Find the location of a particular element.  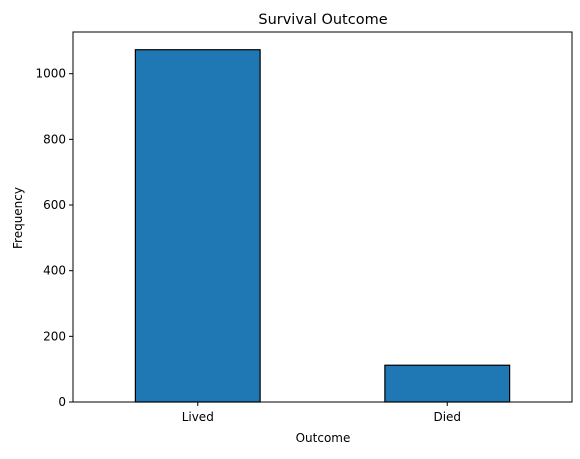

y-axis-label: Frequency is located at coordinates (18, 218).